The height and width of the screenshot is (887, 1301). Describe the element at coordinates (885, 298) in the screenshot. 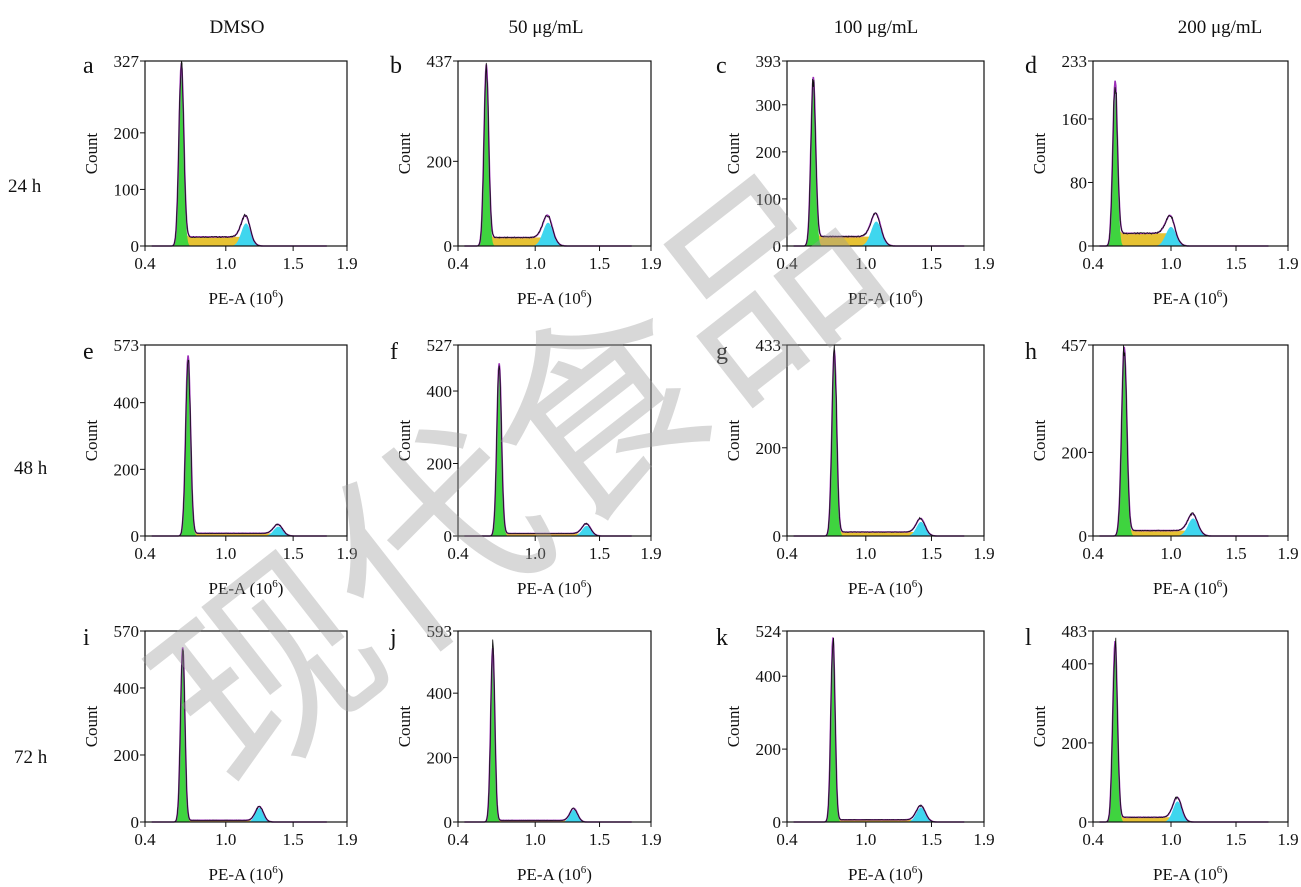

I see `panel-c-xlabel: PE-A (106)` at that location.